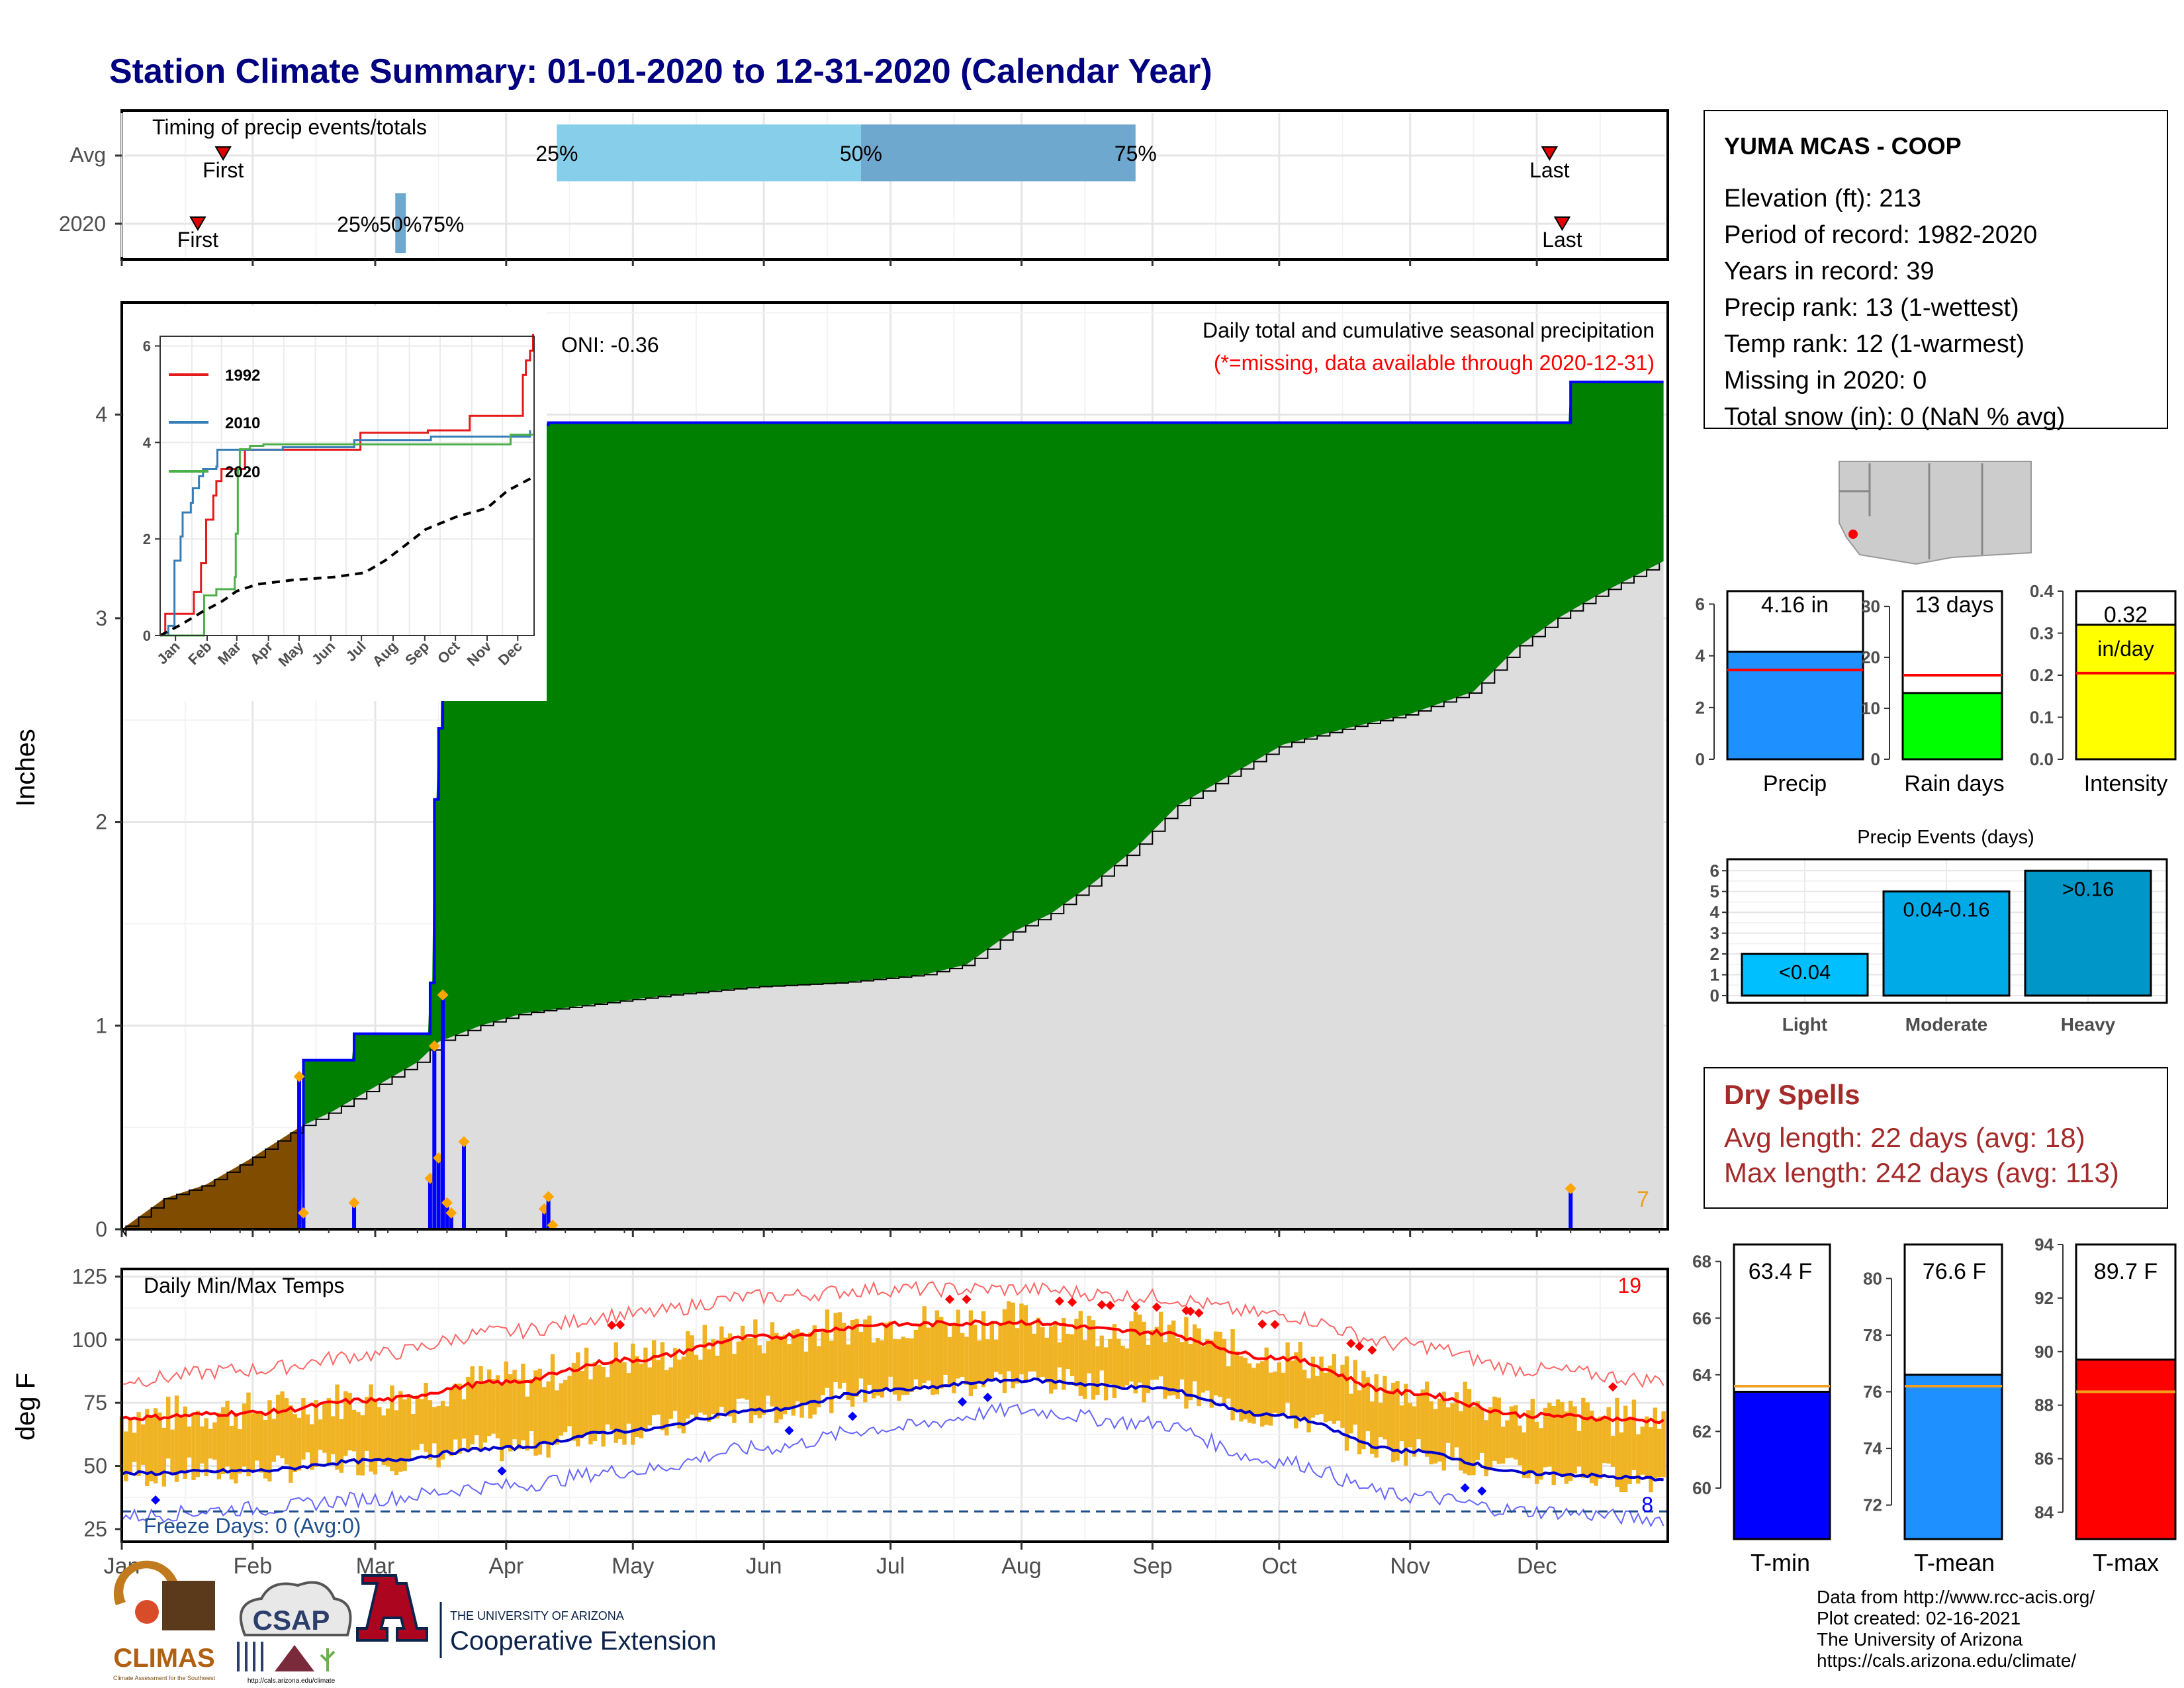  What do you see at coordinates (197, 223) in the screenshot?
I see `timing-2020-first-marker` at bounding box center [197, 223].